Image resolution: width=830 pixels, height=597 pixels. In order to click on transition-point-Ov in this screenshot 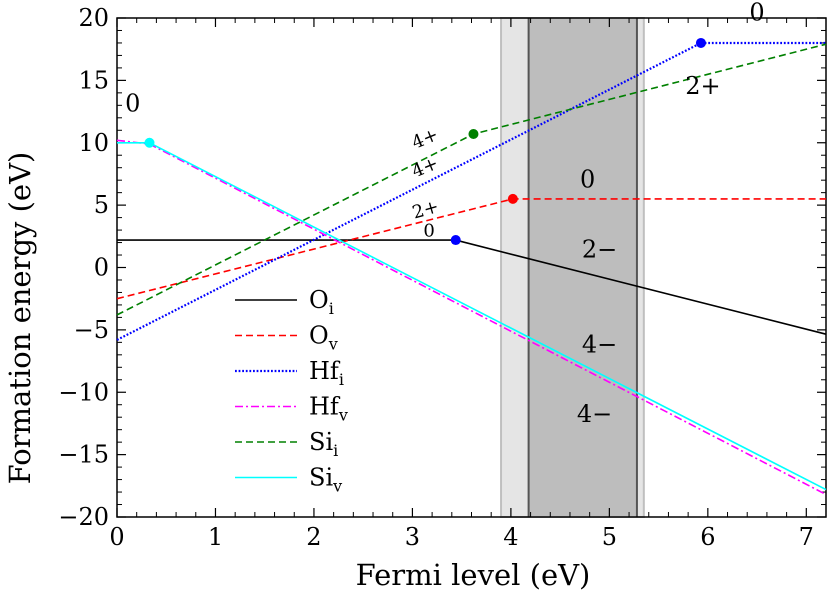, I will do `click(512, 198)`.